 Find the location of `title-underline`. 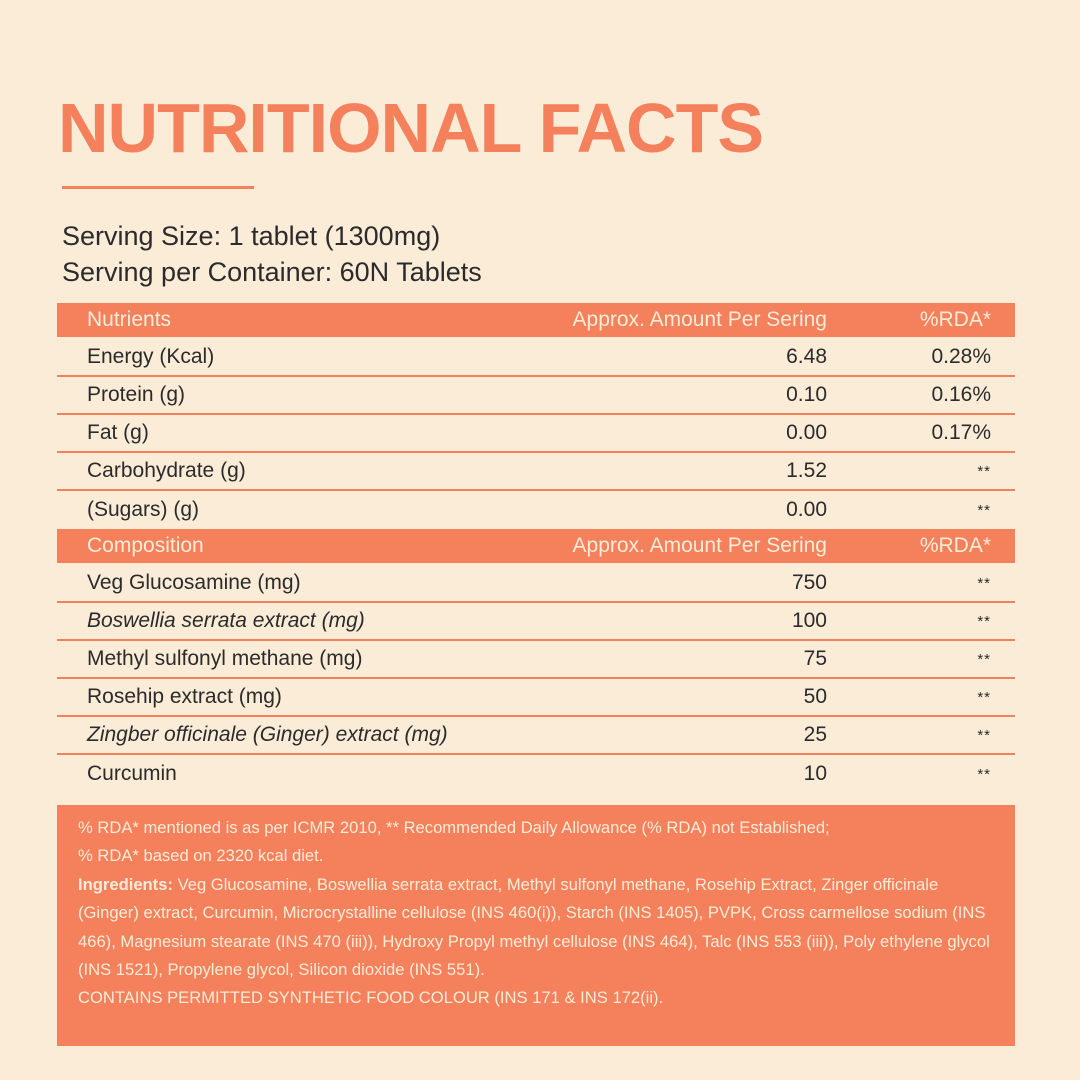

title-underline is located at coordinates (158, 187).